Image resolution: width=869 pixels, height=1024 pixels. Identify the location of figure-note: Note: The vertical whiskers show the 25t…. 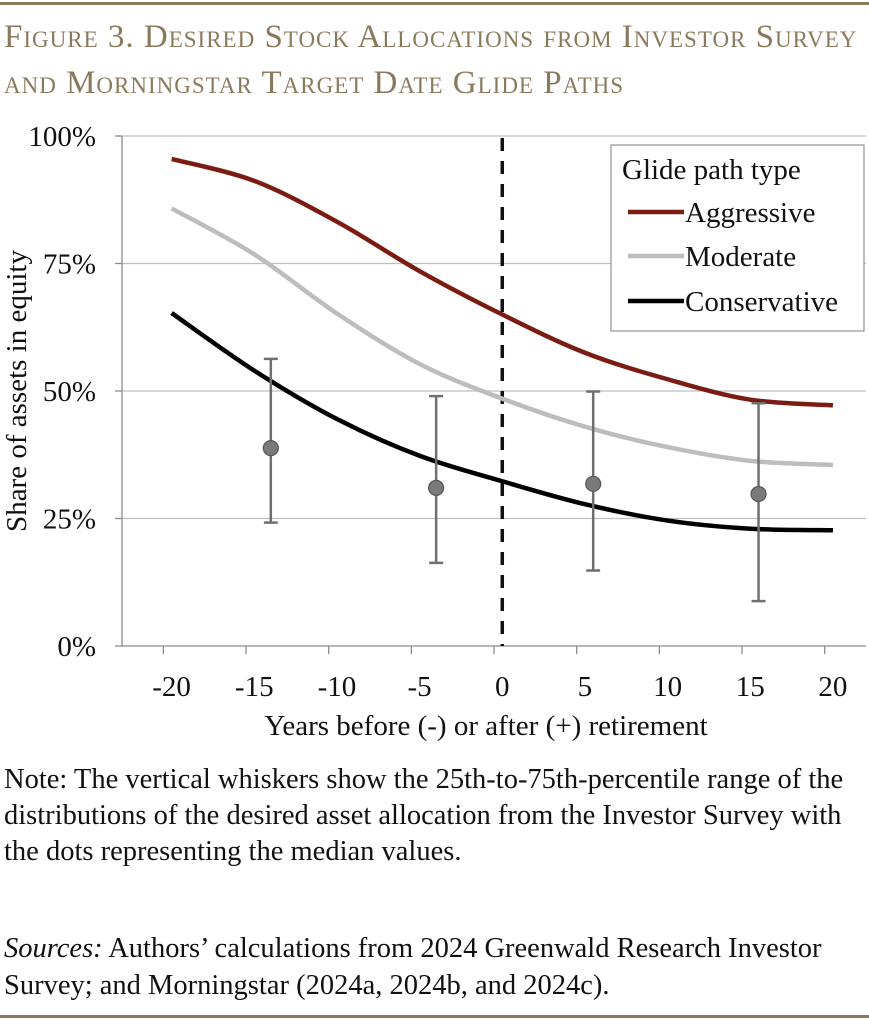
(424, 815).